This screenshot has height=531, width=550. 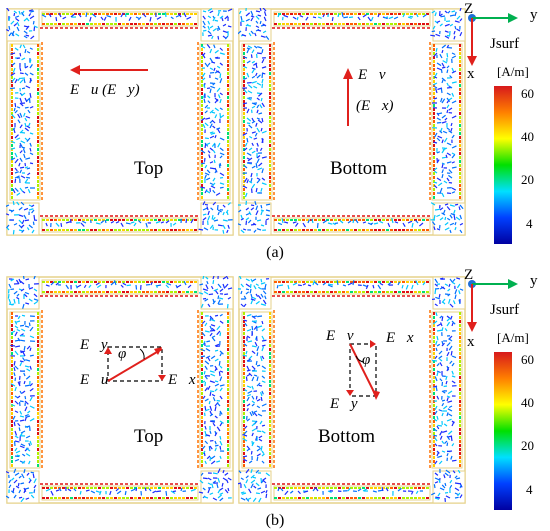 I want to click on axis-y-label-a: y, so click(x=534, y=15).